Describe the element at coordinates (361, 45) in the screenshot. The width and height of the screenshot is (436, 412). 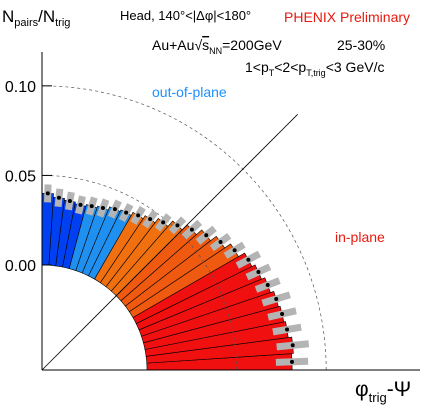
I see `centrality-label: 25-30%` at that location.